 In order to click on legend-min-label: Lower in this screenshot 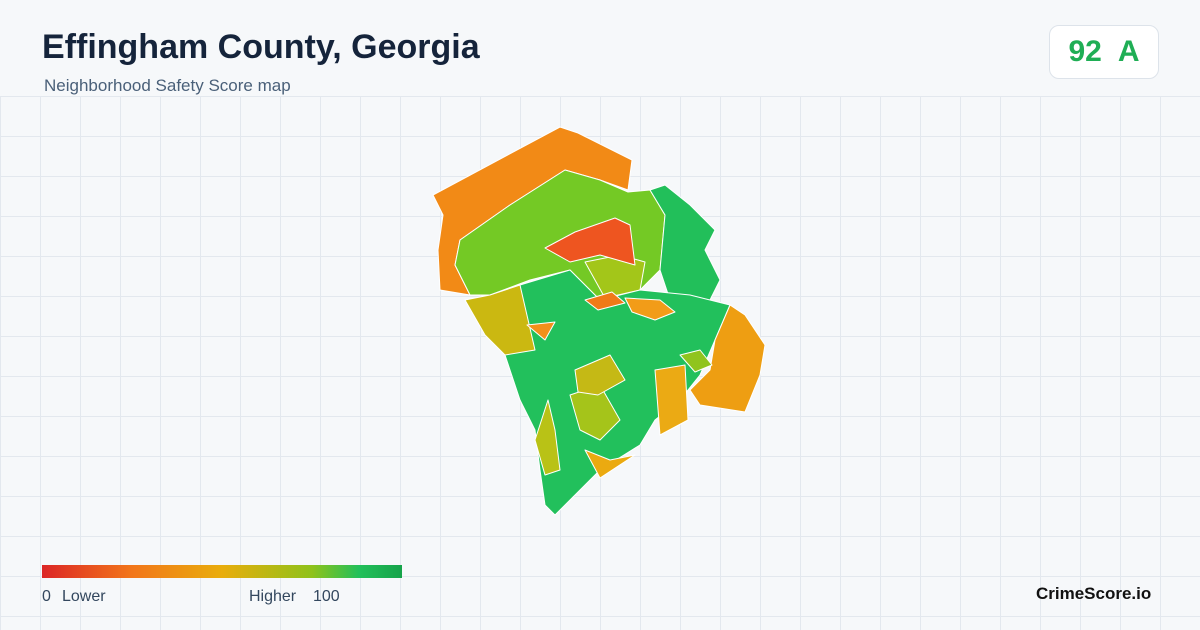, I will do `click(84, 596)`.